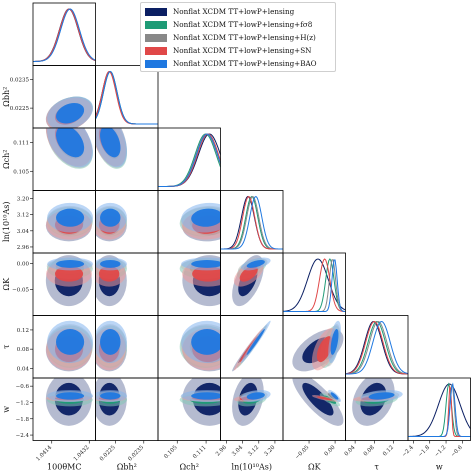 Image resolution: width=474 pixels, height=474 pixels. What do you see at coordinates (23, 436) in the screenshot?
I see `y-tick-label: −2.4` at bounding box center [23, 436].